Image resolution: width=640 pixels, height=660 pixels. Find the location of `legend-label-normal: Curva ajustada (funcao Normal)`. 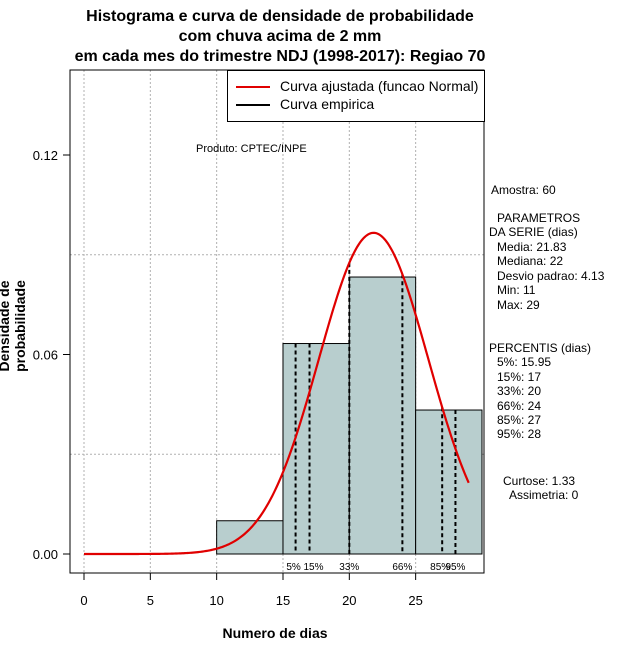

legend-label-normal: Curva ajustada (funcao Normal) is located at coordinates (379, 86).